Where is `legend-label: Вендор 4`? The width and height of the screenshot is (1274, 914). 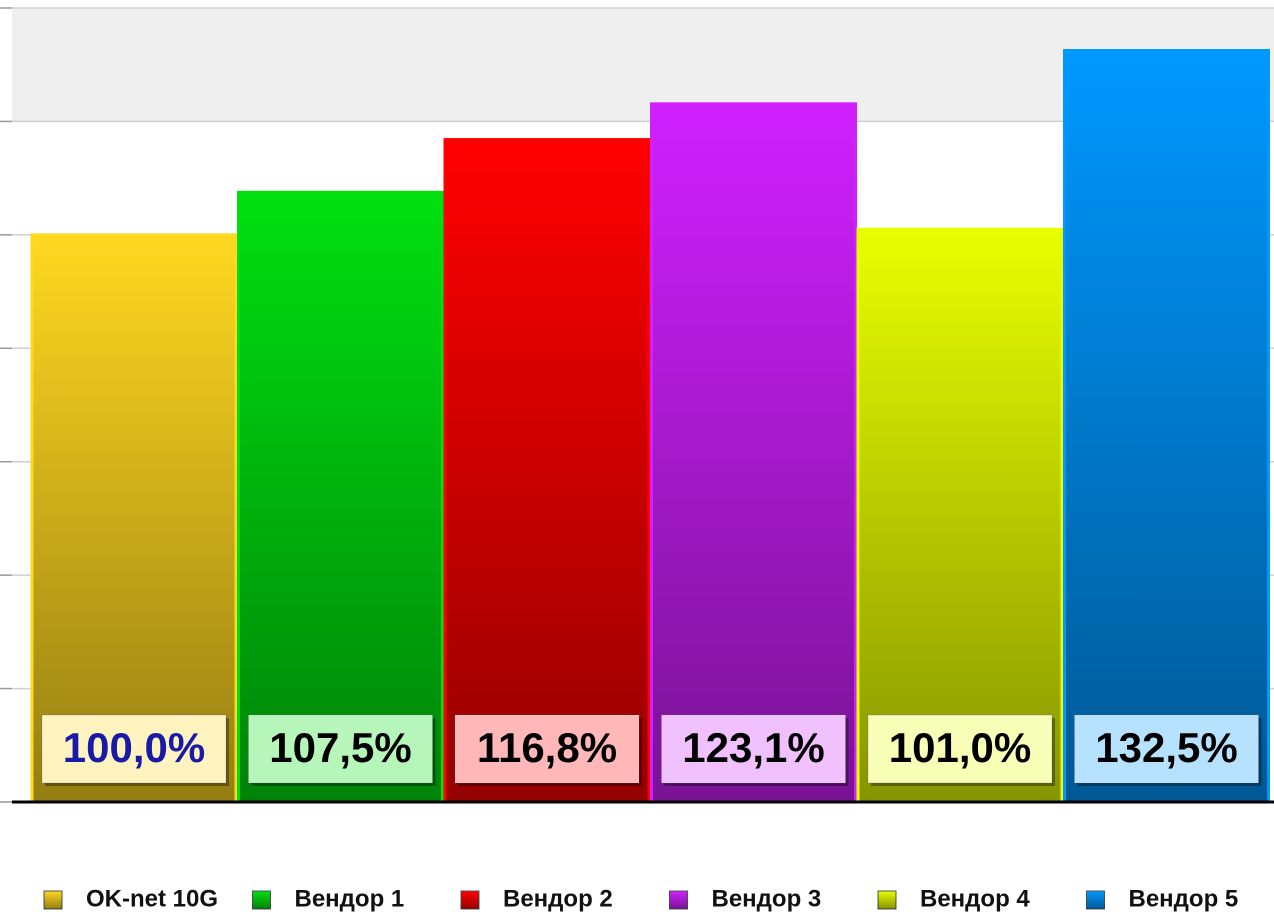
legend-label: Вендор 4 is located at coordinates (975, 898).